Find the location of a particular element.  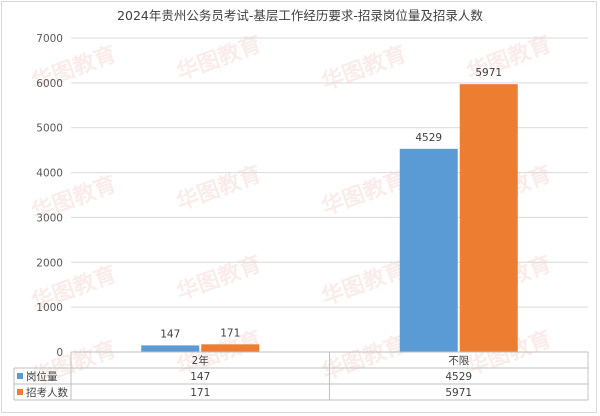

y-tick-label: 1000 is located at coordinates (49, 308).